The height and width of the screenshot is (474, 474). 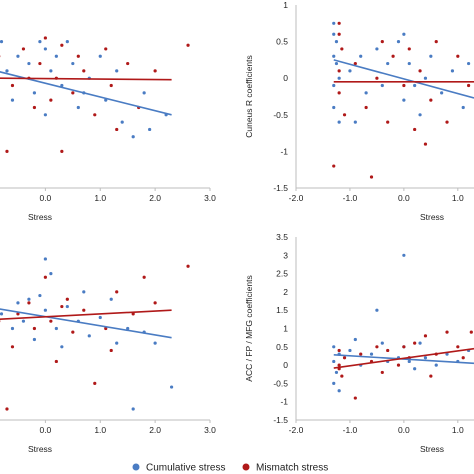 I want to click on y-tick-label: 0, so click(x=285, y=78).